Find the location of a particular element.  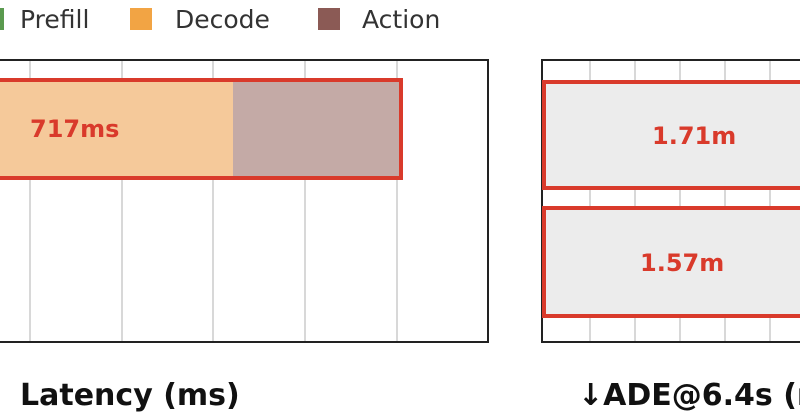

bar-segment-decode is located at coordinates (116, 129).